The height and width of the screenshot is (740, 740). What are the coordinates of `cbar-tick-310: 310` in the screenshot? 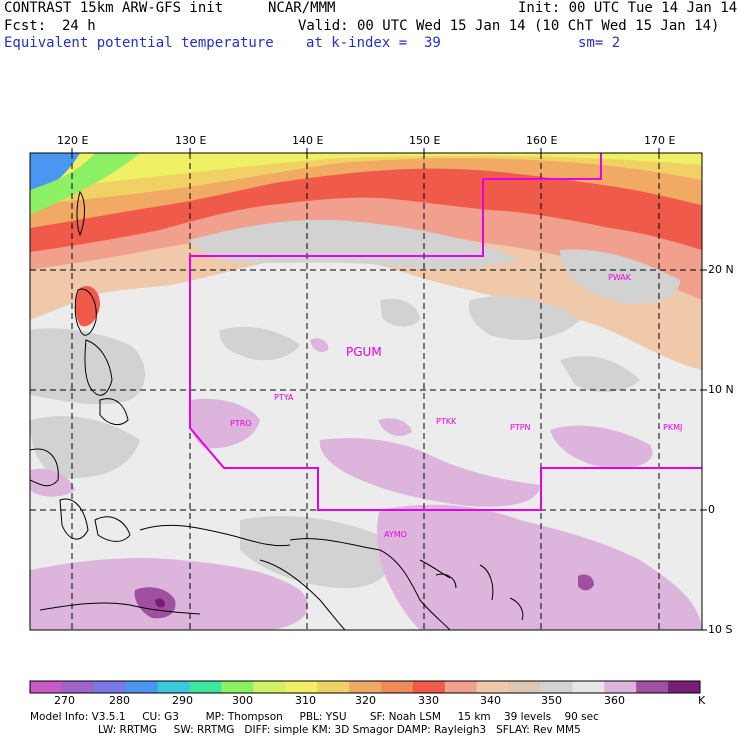 It's located at (305, 700).